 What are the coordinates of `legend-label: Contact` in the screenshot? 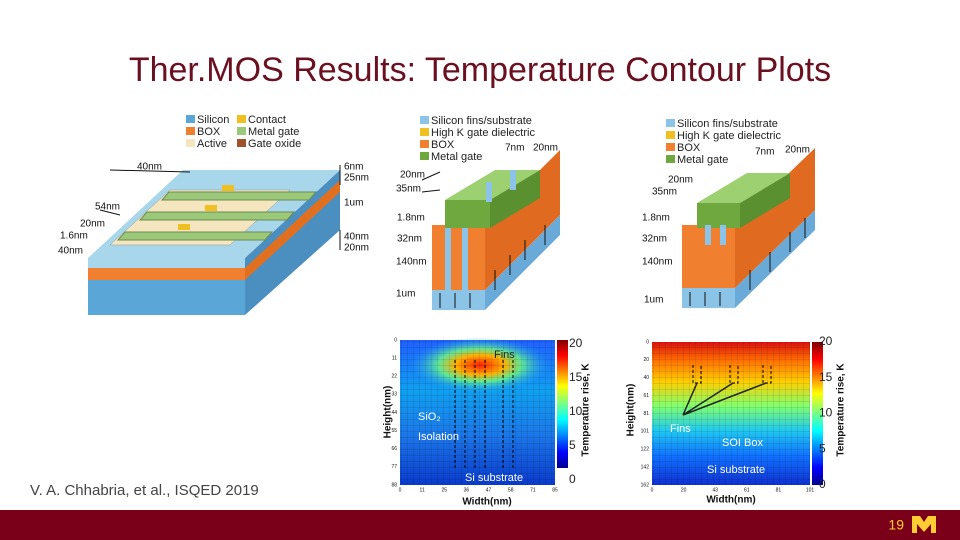 It's located at (267, 120).